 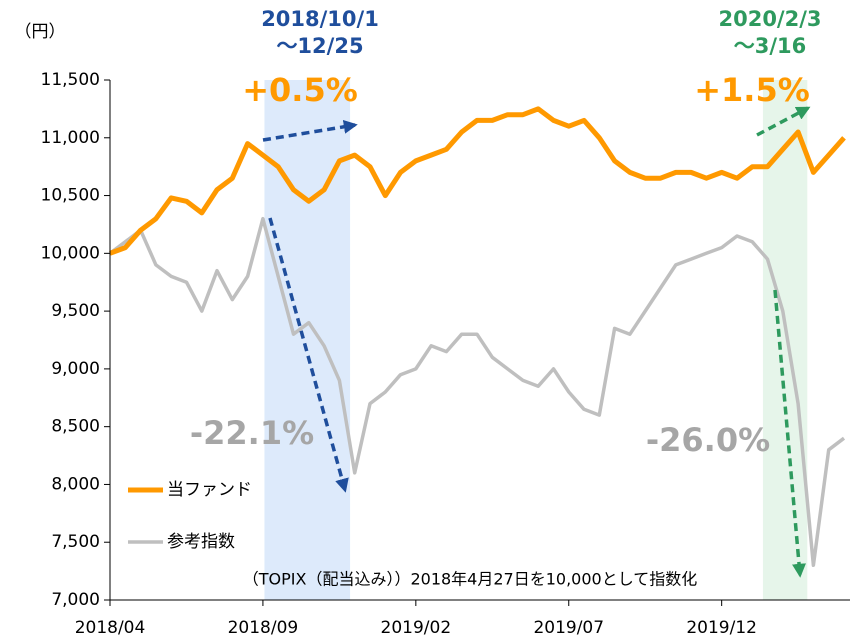 What do you see at coordinates (752, 90) in the screenshot?
I see `fund-change: +1.5%` at bounding box center [752, 90].